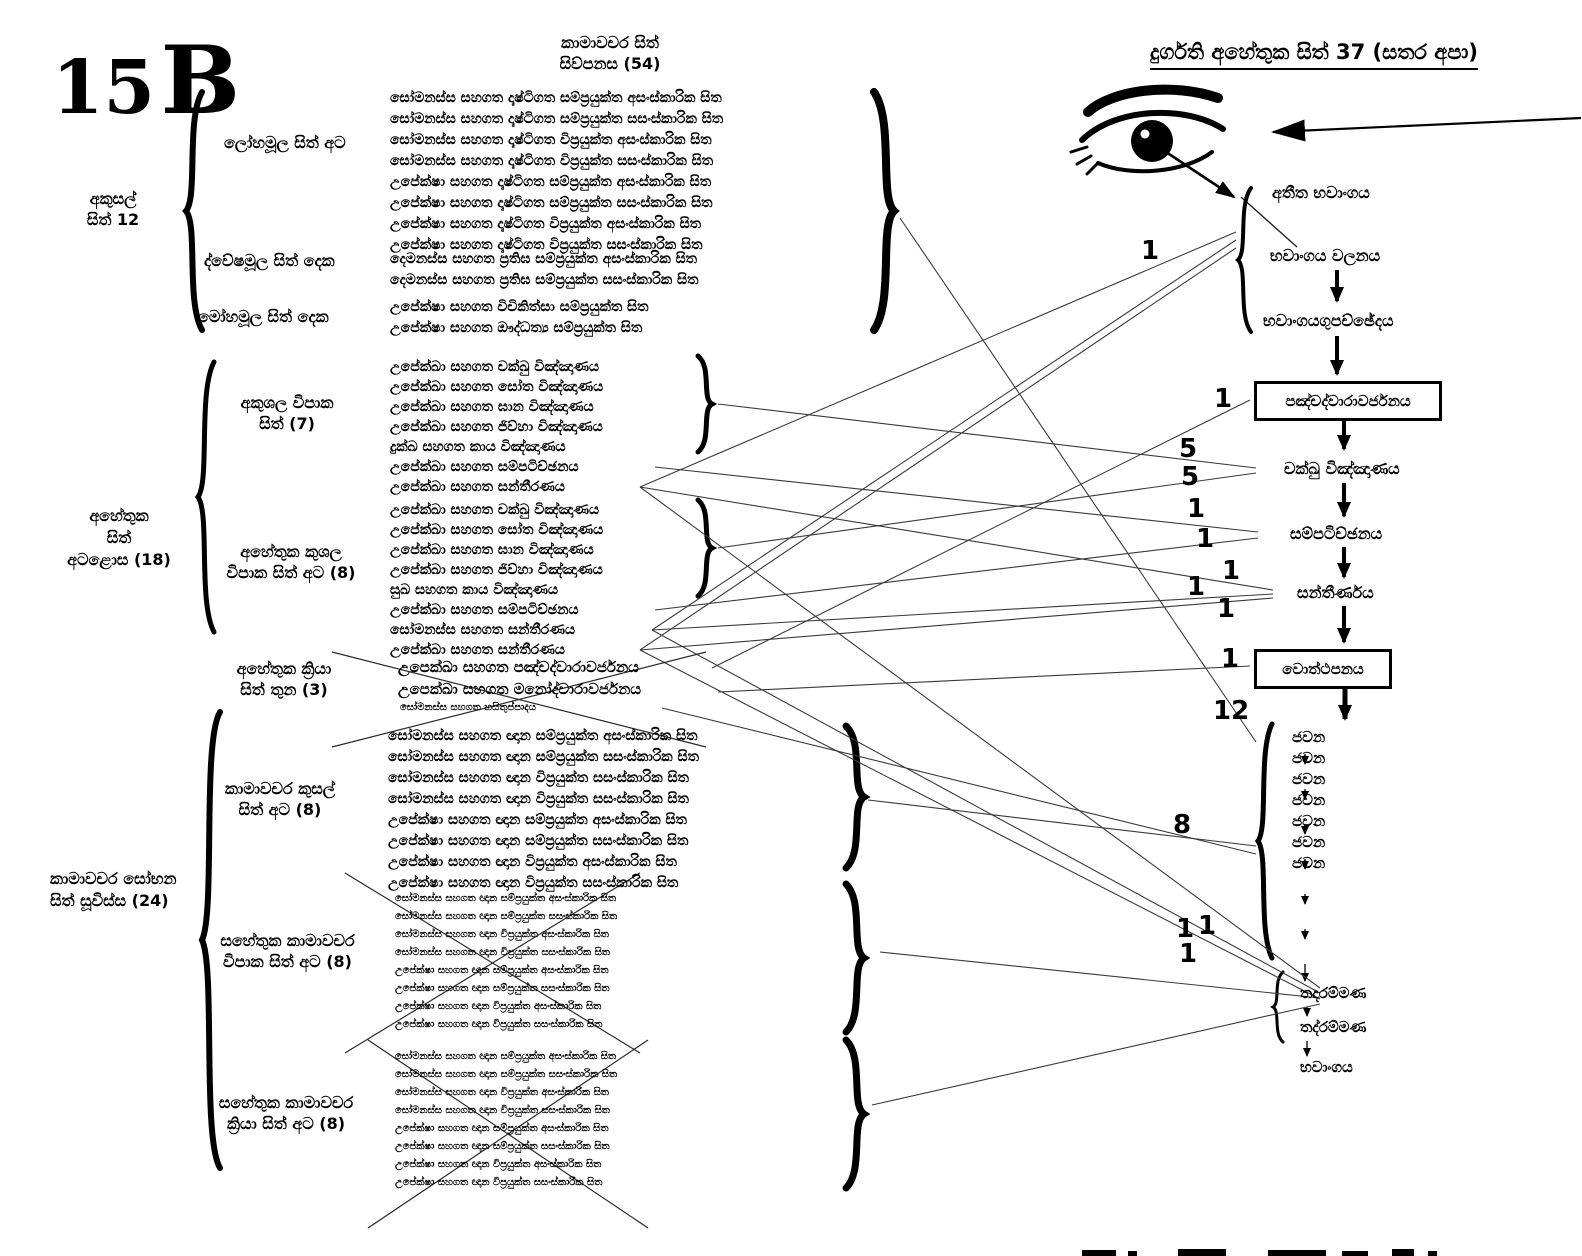  I want to click on list-item: උපේක්ෂා සහගත විචිකිත්සා සම්ප්‍රයුක්ත සිත, so click(519, 307).